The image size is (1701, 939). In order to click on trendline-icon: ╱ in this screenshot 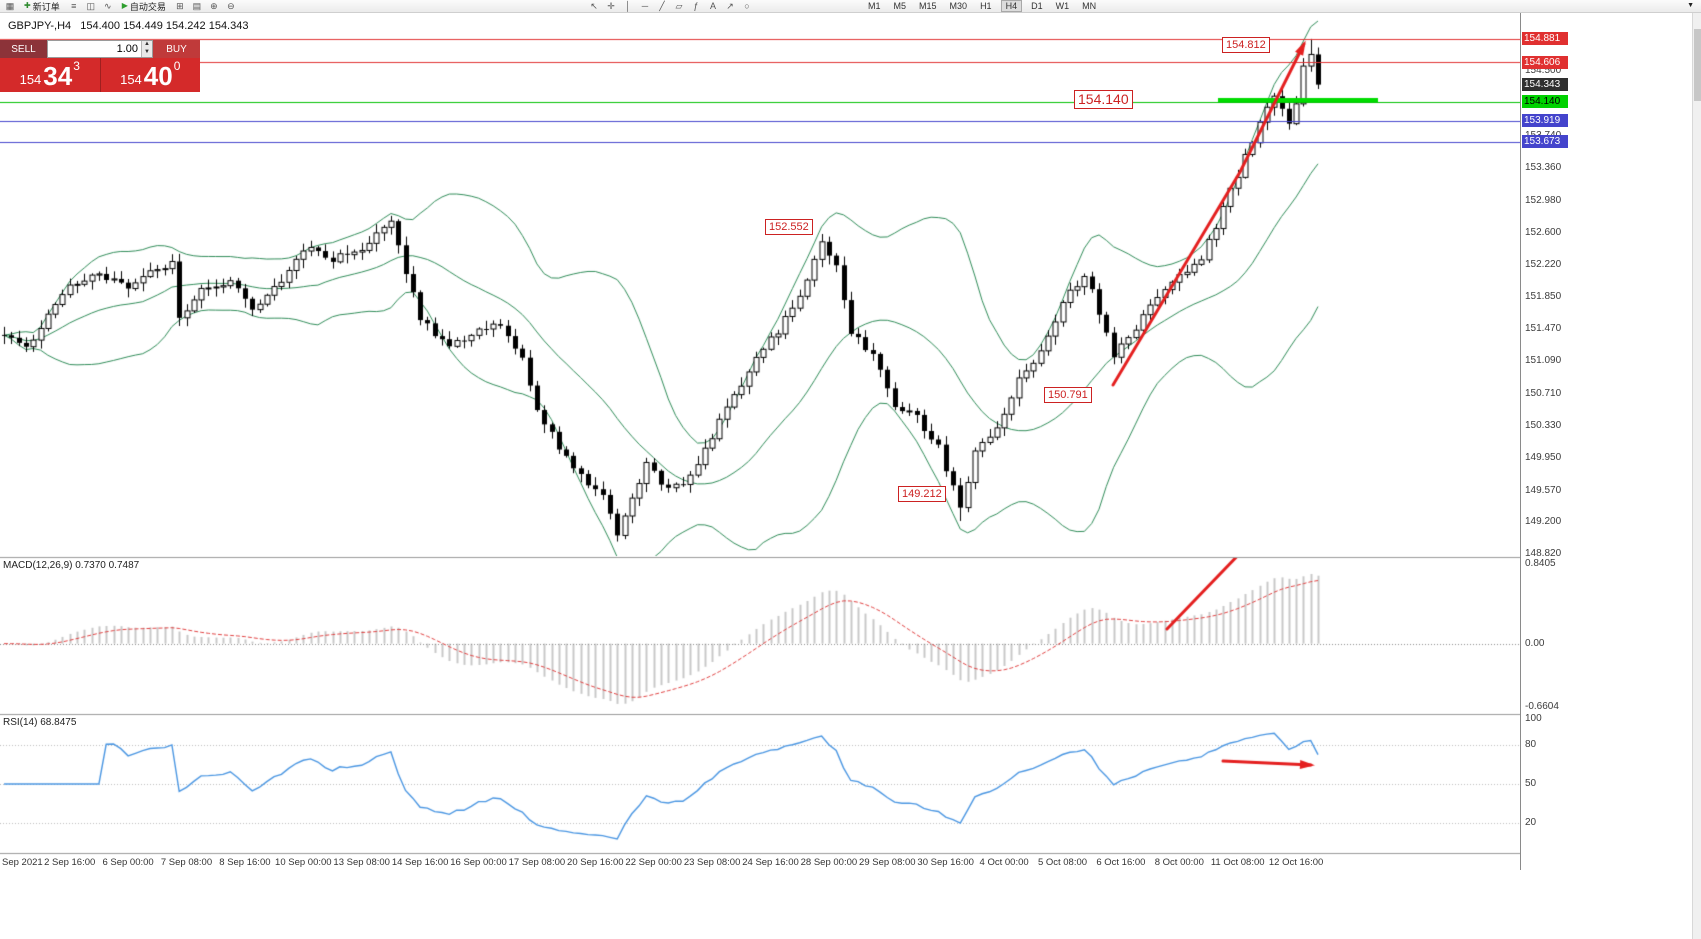, I will do `click(662, 5)`.